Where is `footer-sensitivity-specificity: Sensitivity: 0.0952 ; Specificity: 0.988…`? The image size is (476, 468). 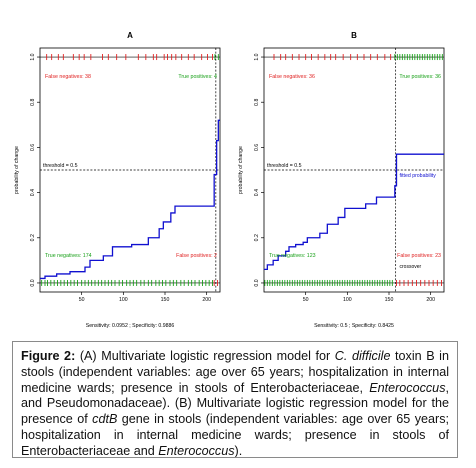
footer-sensitivity-specificity: Sensitivity: 0.0952 ; Specificity: 0.988… is located at coordinates (130, 326).